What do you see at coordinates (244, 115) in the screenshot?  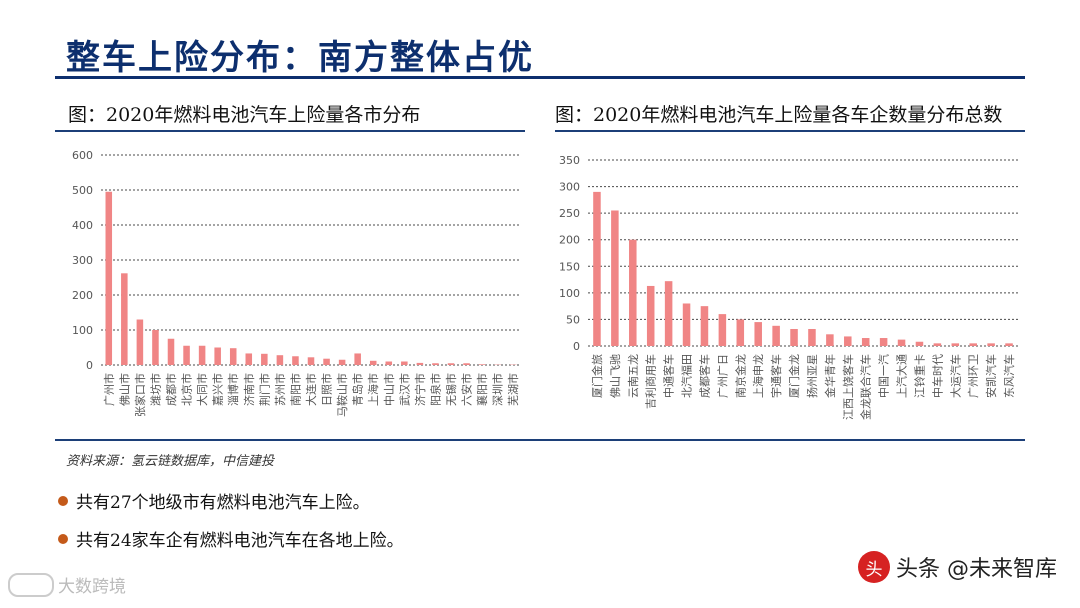 I see `left-chart-caption: 图：2020年燃料电池汽车上险量各市分布` at bounding box center [244, 115].